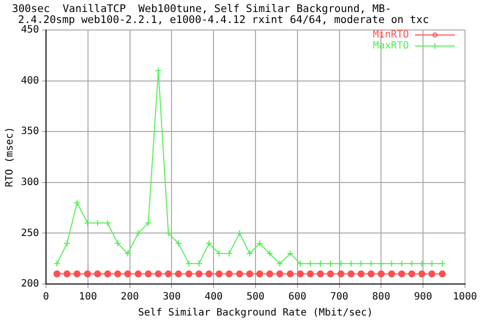  I want to click on y-tick-label: 400, so click(30, 80).